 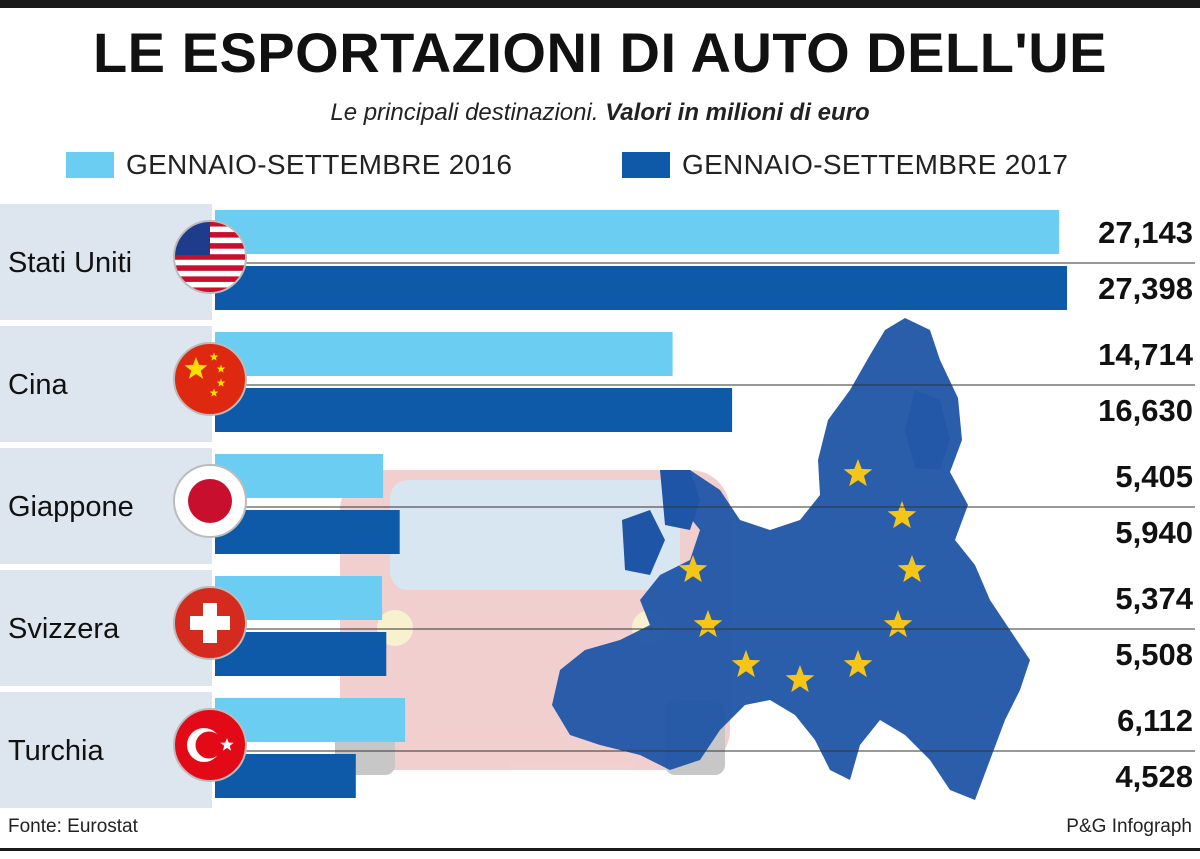 What do you see at coordinates (875, 164) in the screenshot?
I see `legend-label-2017: GENNAIO-SETTEMBRE 2017` at bounding box center [875, 164].